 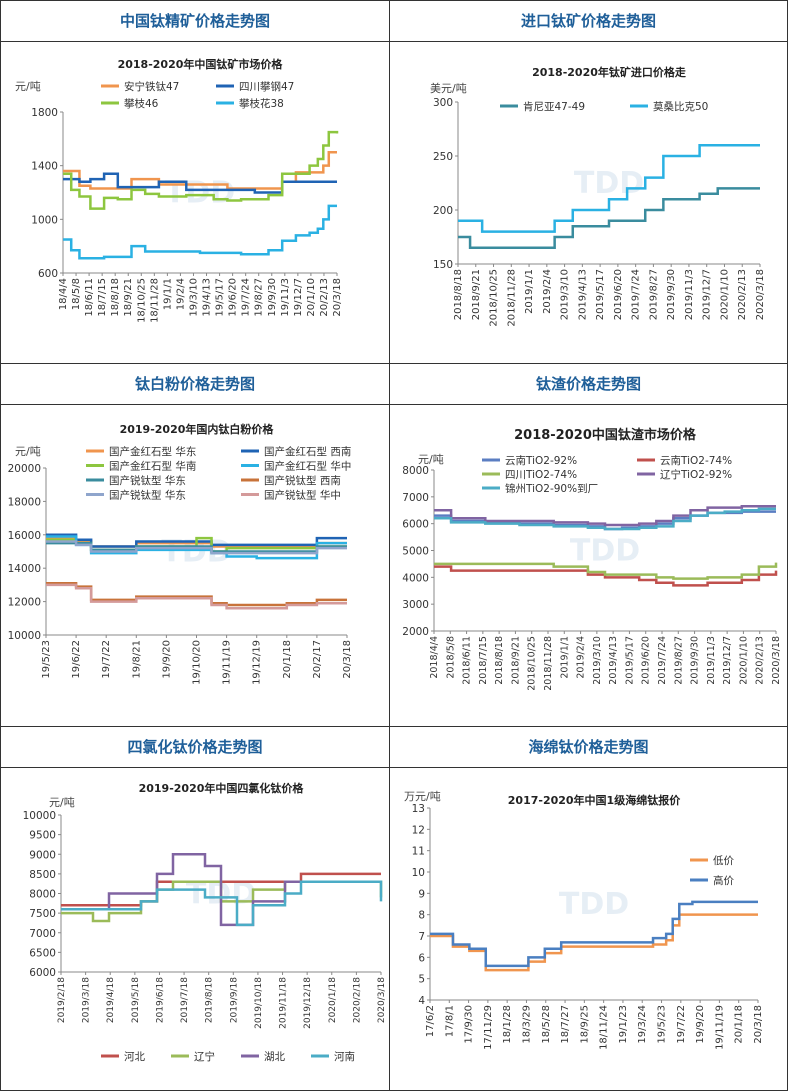 I want to click on x-tick-label: 2019/11/3, so click(x=711, y=660).